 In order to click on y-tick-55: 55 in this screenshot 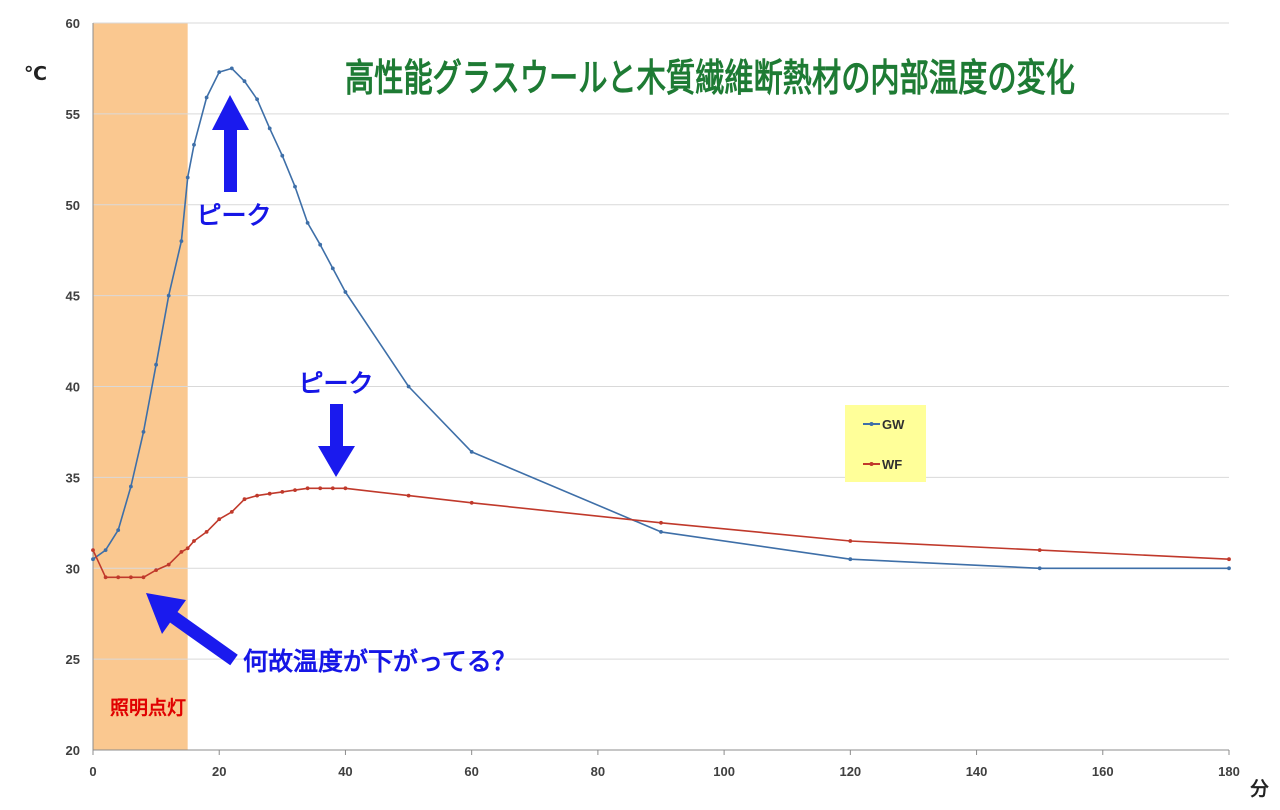, I will do `click(73, 114)`.